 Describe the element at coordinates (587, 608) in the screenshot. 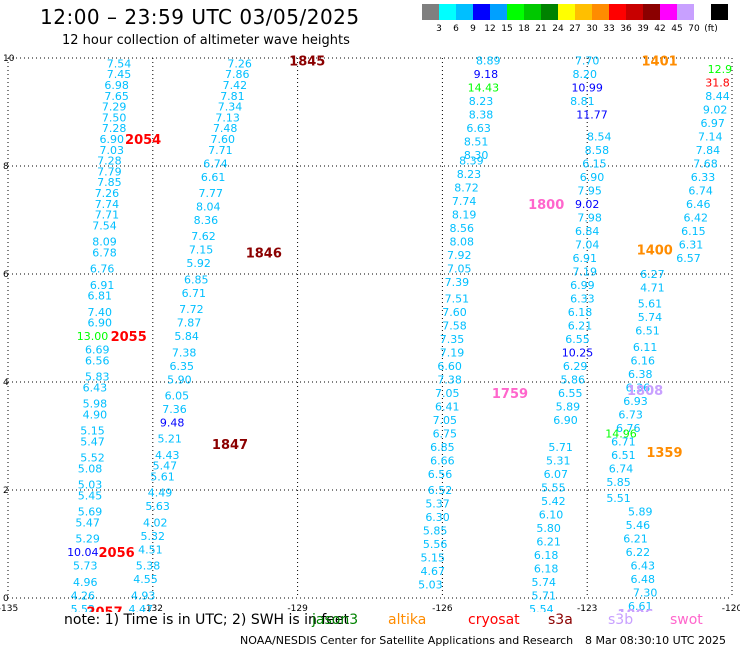

I see `x-tick-label: -123` at that location.